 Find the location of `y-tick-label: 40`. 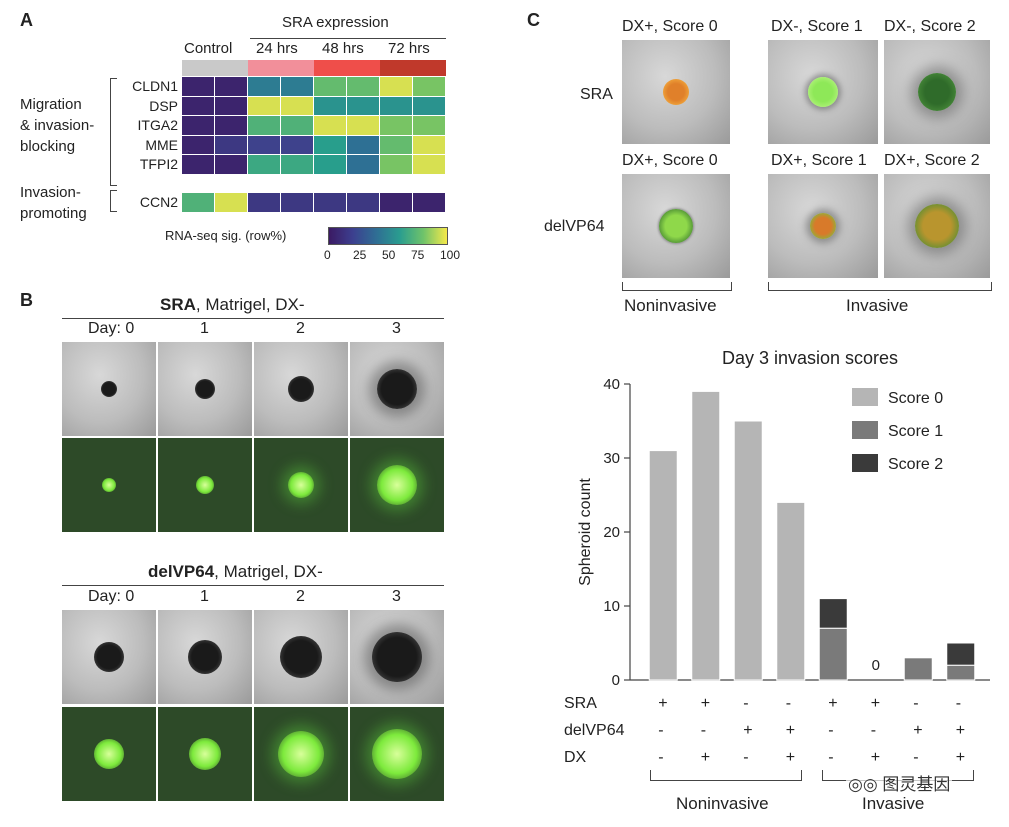

y-tick-label: 40 is located at coordinates (611, 384).